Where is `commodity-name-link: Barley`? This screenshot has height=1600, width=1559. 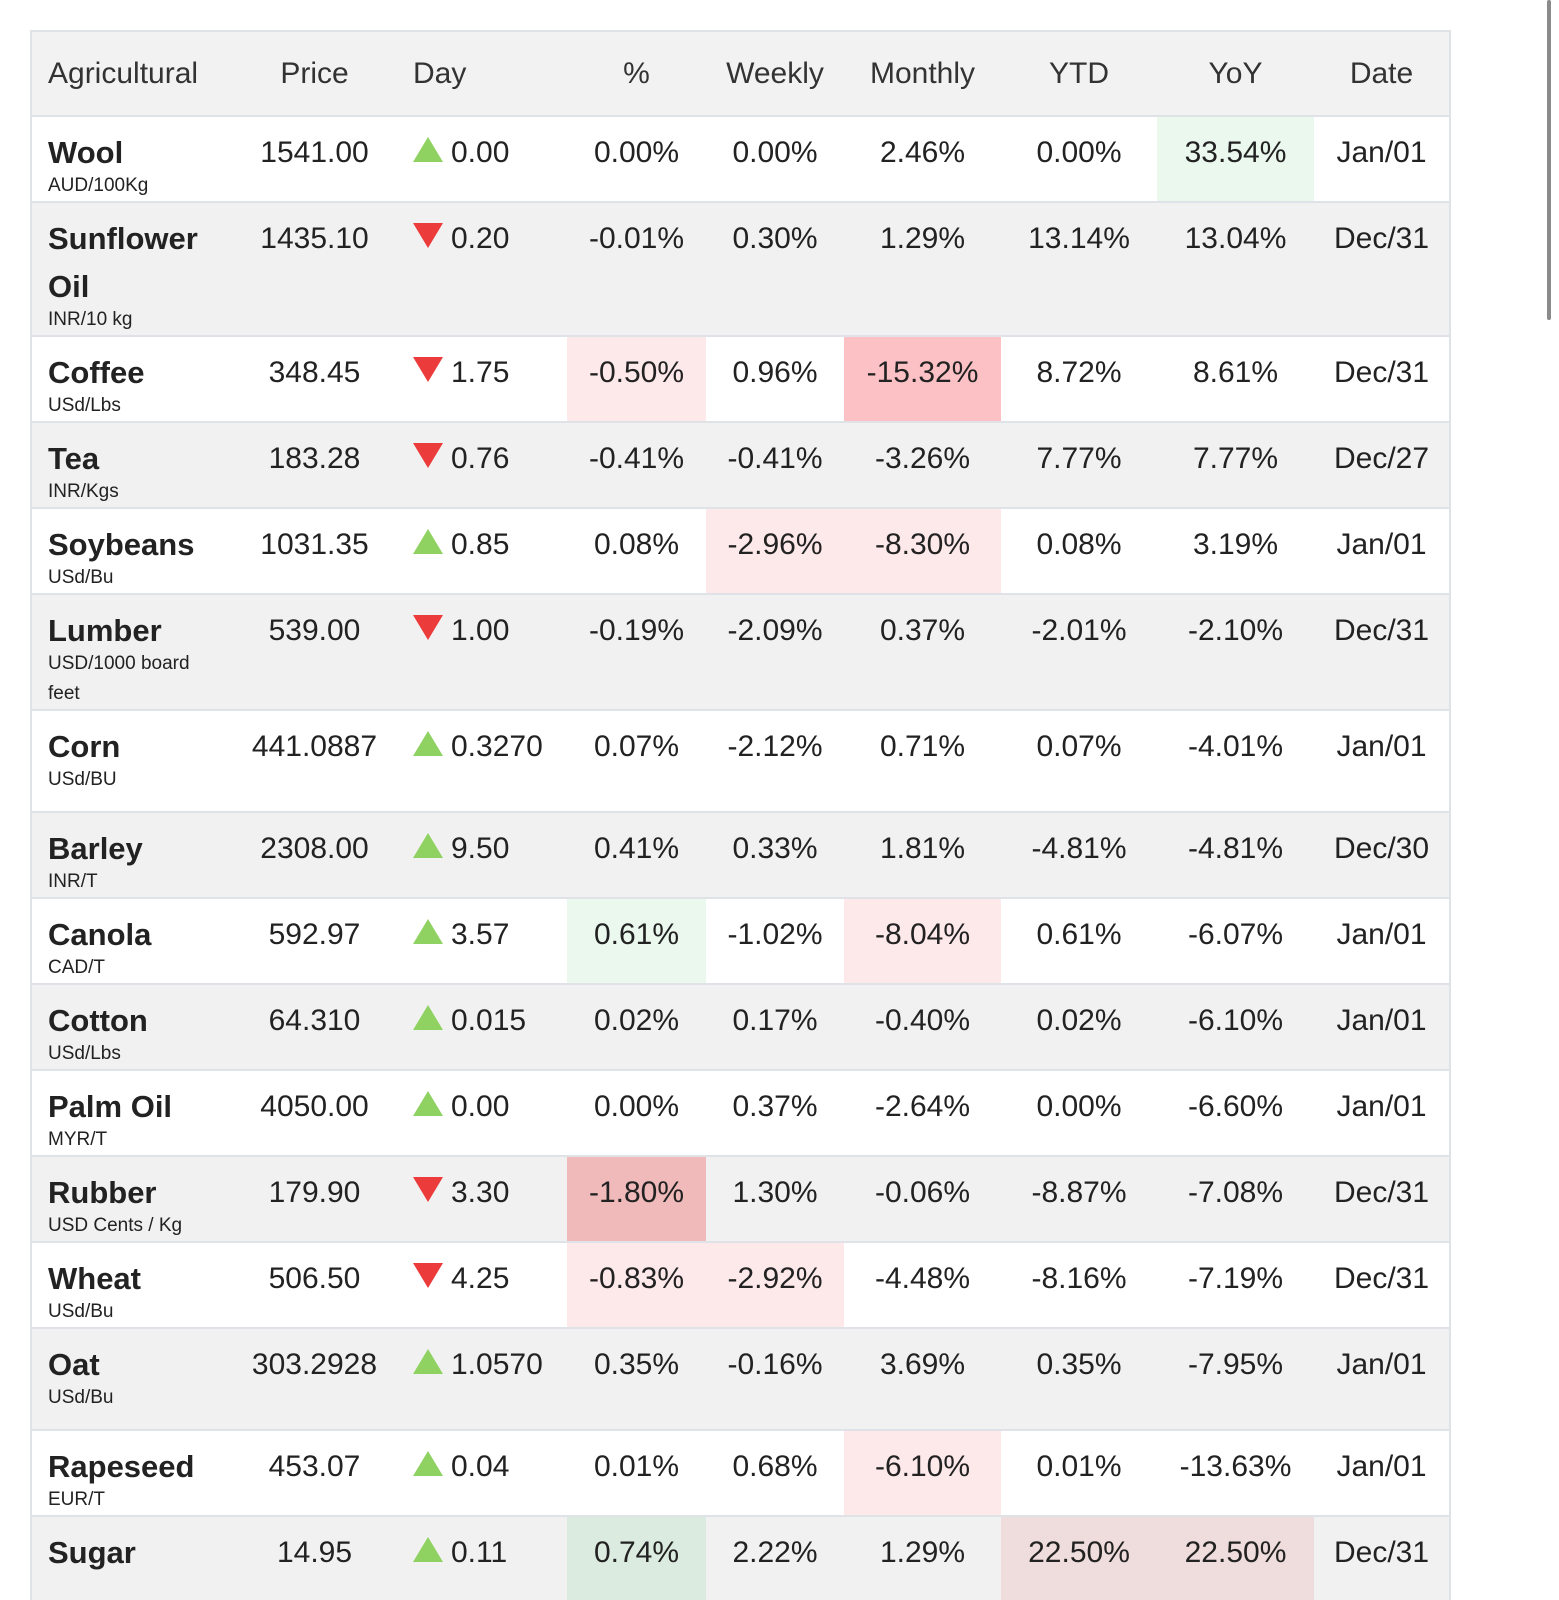 commodity-name-link: Barley is located at coordinates (95, 848).